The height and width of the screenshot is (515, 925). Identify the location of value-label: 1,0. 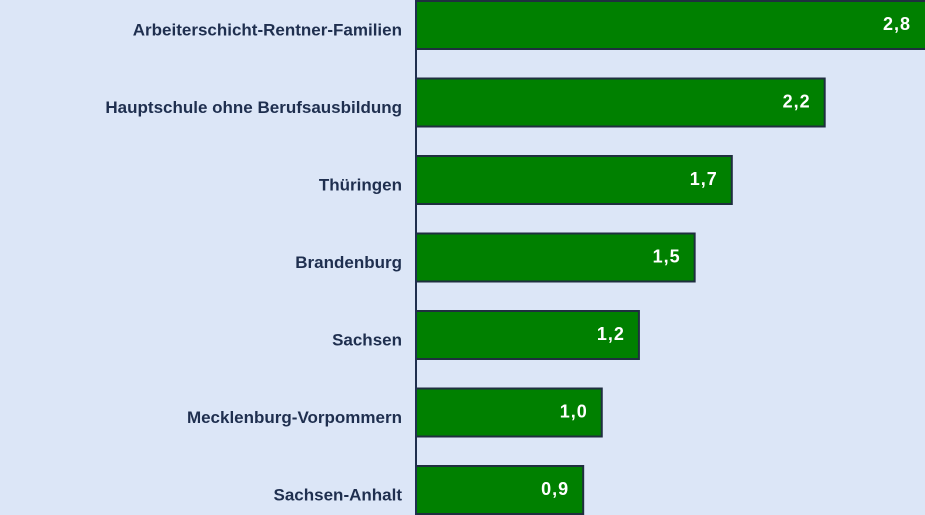
(574, 411).